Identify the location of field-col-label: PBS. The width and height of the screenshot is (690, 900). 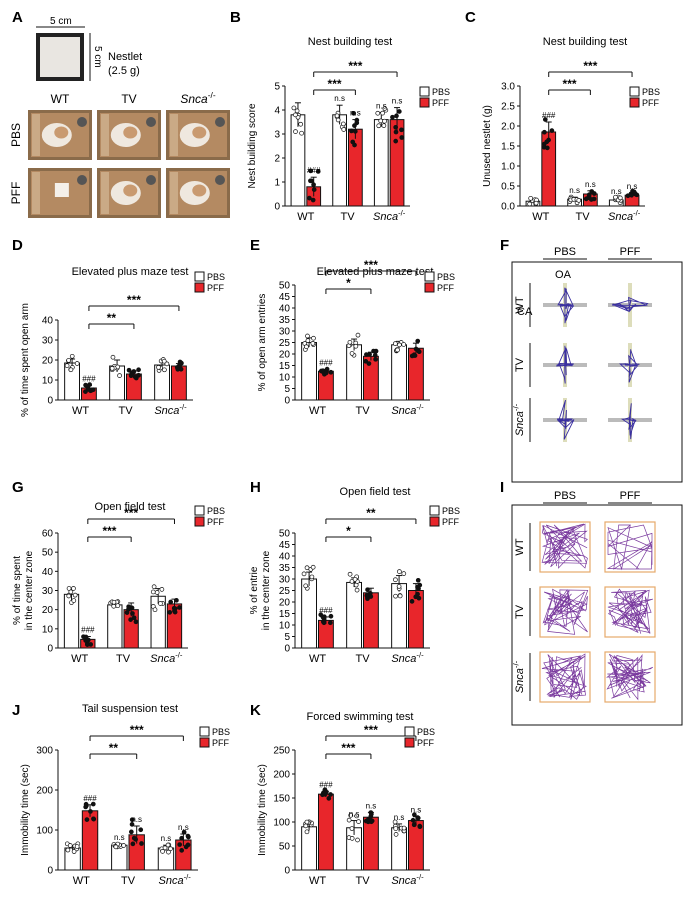
(565, 496).